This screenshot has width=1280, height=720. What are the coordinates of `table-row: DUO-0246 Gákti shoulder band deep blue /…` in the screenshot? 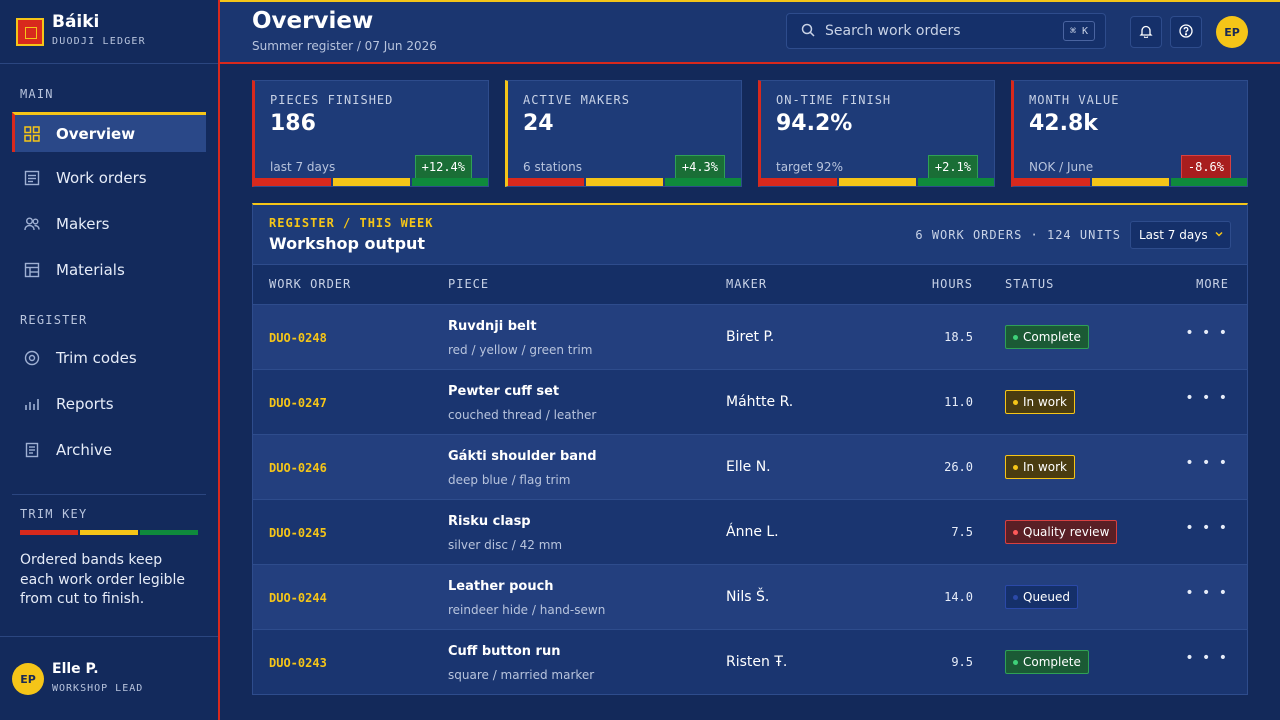 It's located at (750, 467).